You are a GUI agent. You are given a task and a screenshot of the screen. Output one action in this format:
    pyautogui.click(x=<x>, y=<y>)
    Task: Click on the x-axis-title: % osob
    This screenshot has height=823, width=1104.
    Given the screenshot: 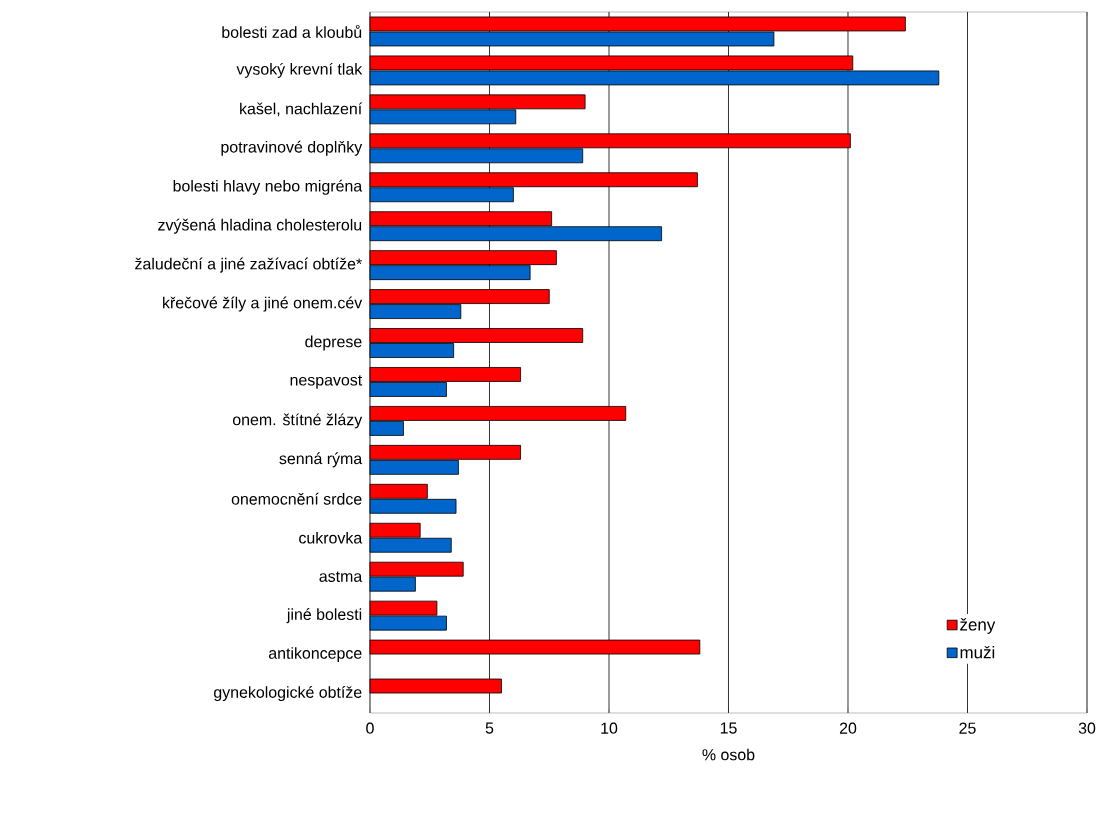 What is the action you would take?
    pyautogui.click(x=728, y=754)
    